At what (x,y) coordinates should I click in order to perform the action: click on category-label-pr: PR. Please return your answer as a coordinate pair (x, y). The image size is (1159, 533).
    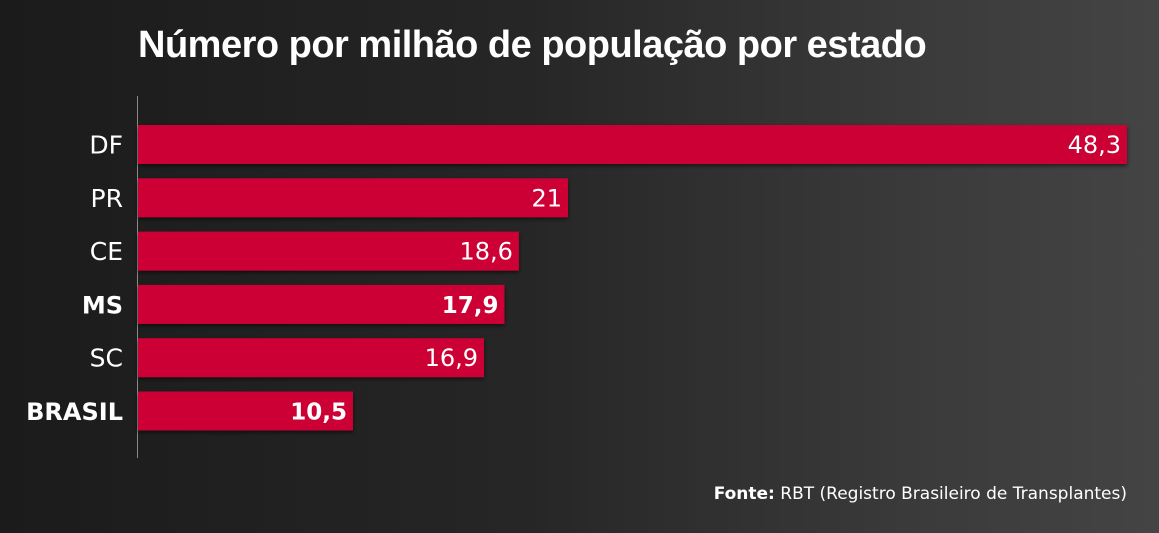
    Looking at the image, I should click on (107, 198).